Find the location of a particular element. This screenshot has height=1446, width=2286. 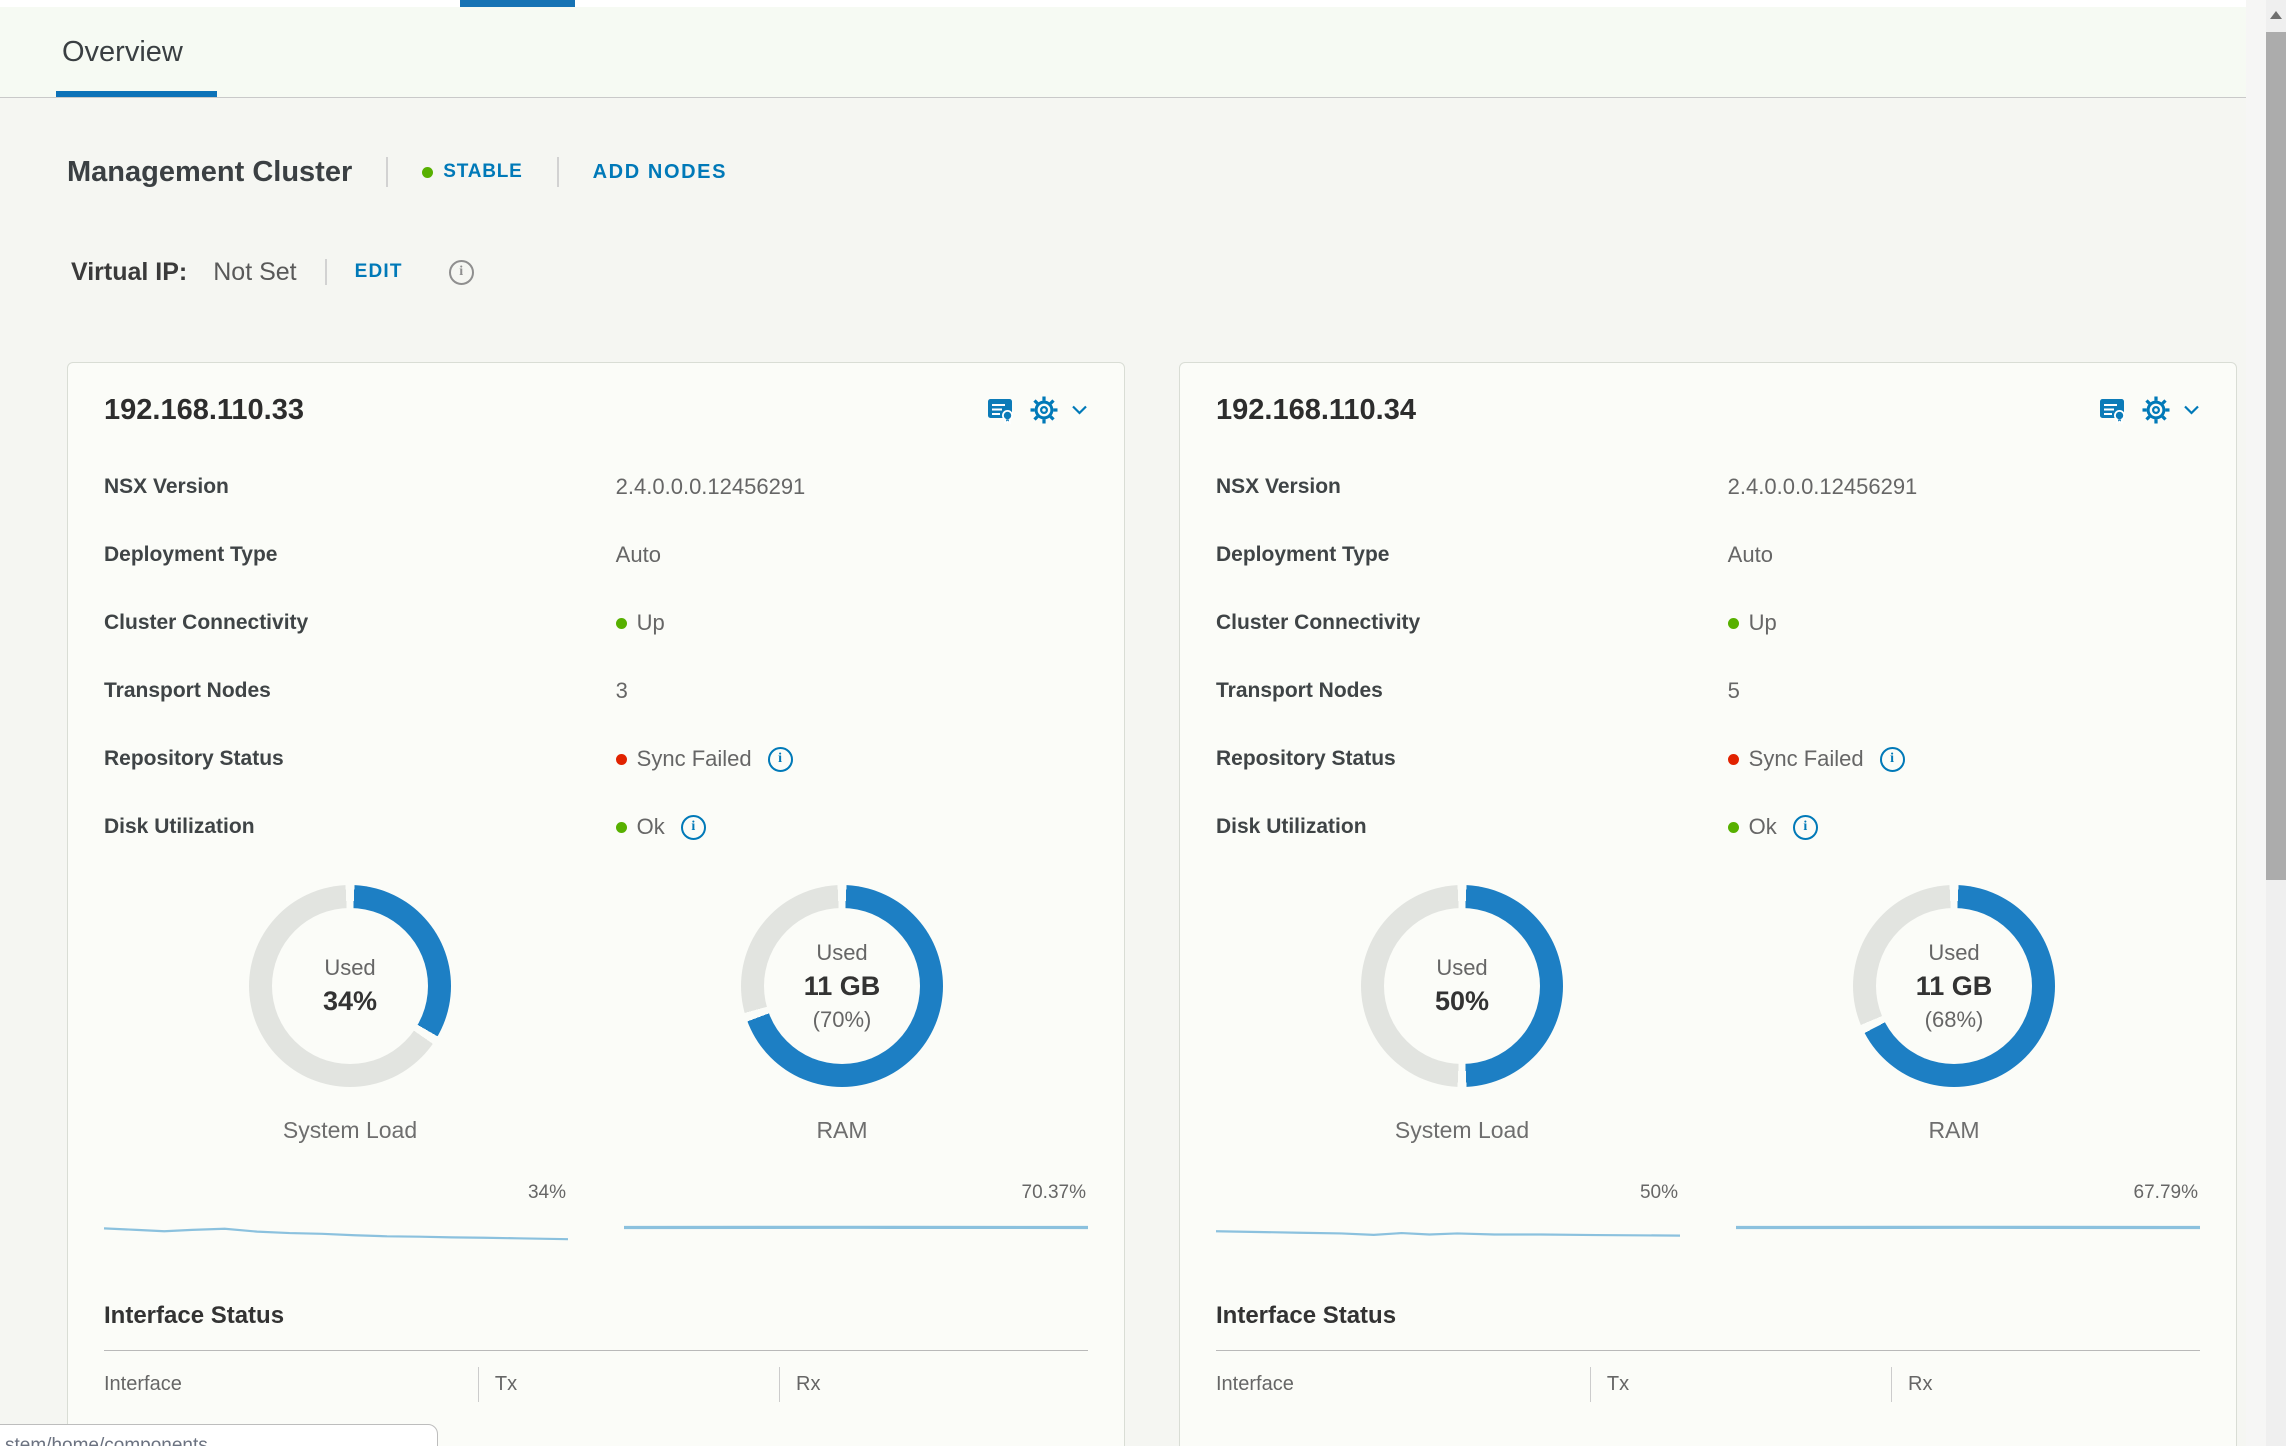

donut-sub-value: (68%) is located at coordinates (1954, 1019).